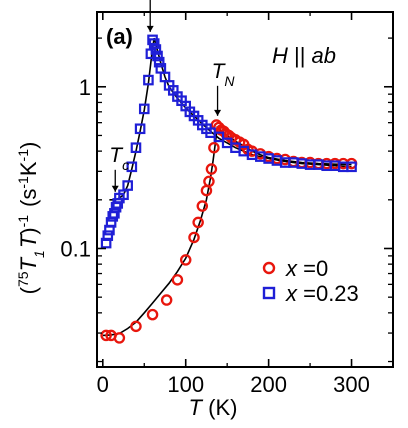  Describe the element at coordinates (172, 96) in the screenshot. I see `annotations: TNTNTc` at that location.